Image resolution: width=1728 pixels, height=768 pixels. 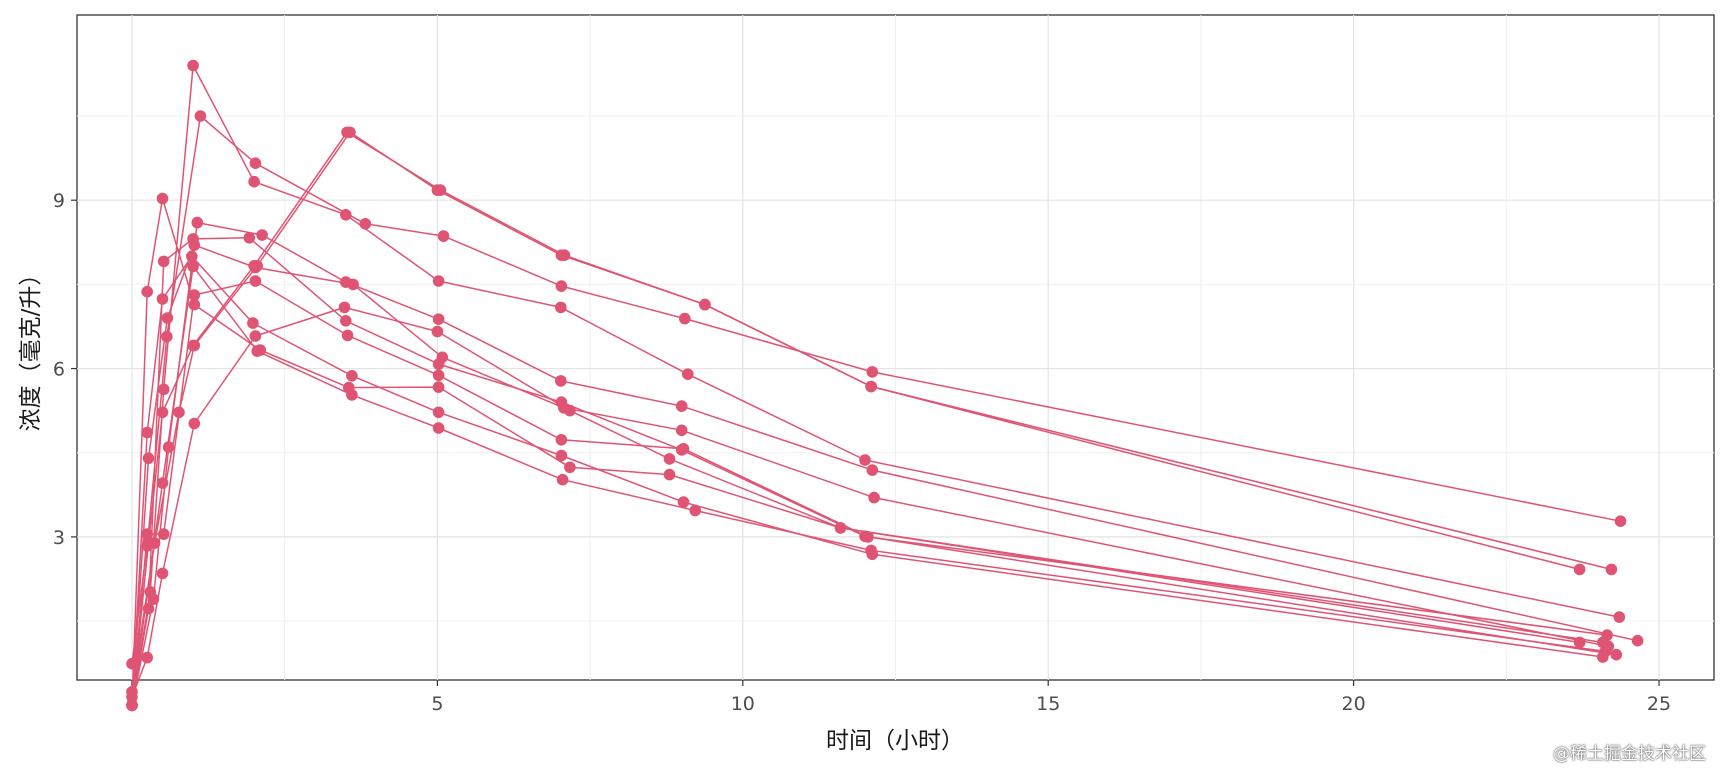 What do you see at coordinates (1048, 704) in the screenshot?
I see `x-tick-label: 15` at bounding box center [1048, 704].